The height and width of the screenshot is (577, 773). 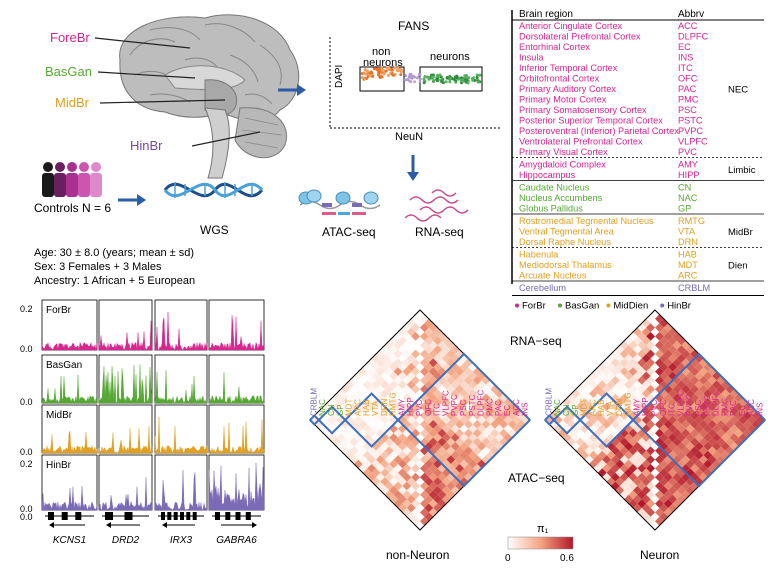 I want to click on table-region-name: Amygdaloid Complex, so click(x=562, y=165).